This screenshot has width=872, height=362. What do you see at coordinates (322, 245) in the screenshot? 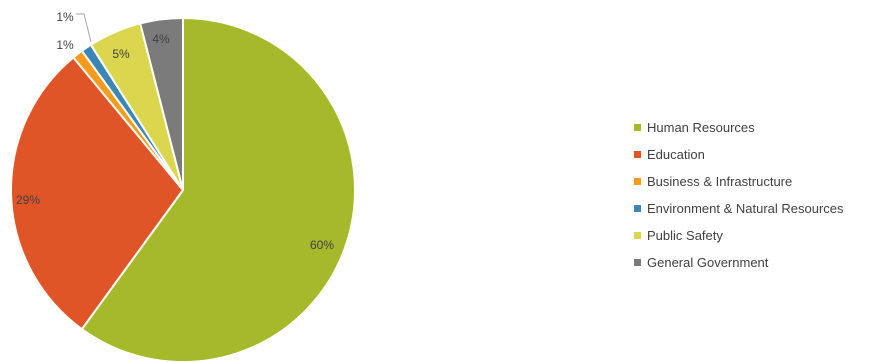
I see `data-label-human-resources: 60%` at bounding box center [322, 245].